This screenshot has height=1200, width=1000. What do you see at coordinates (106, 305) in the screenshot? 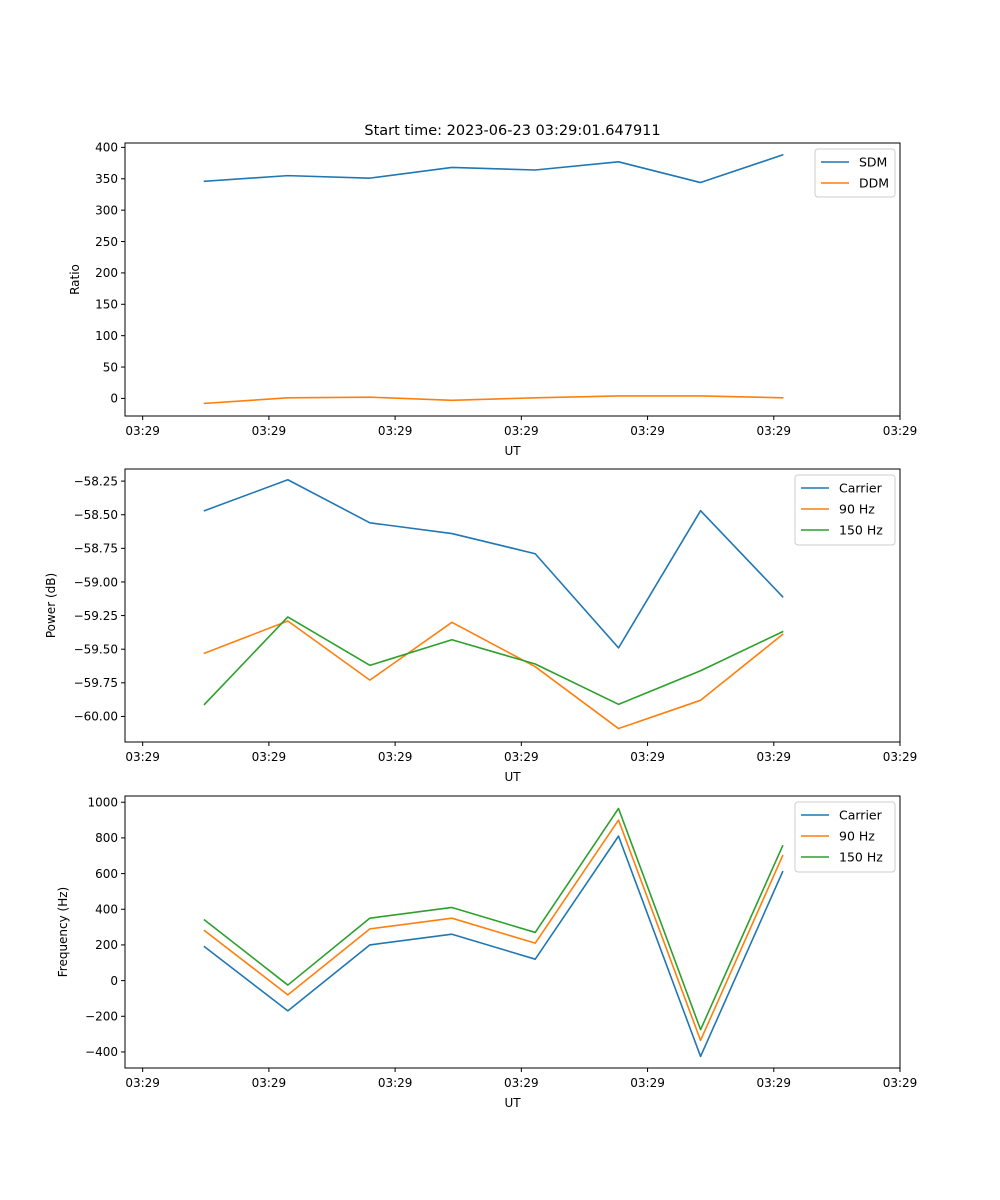
I see `y-tick-label: 150` at bounding box center [106, 305].